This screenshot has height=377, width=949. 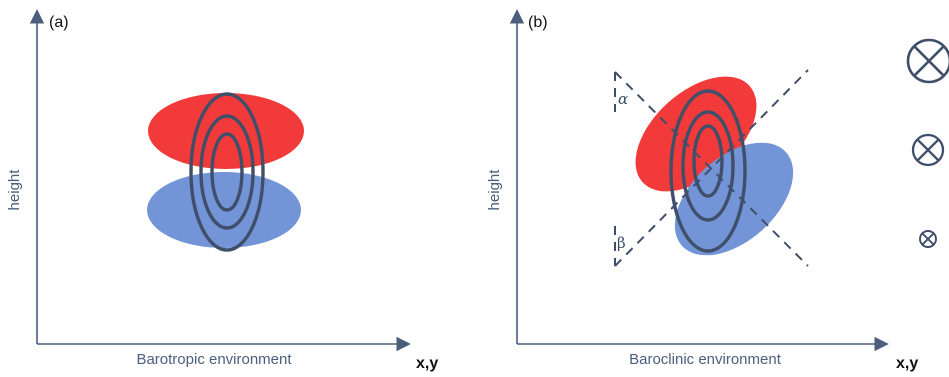 I want to click on cross-circle-small-icon, so click(x=928, y=239).